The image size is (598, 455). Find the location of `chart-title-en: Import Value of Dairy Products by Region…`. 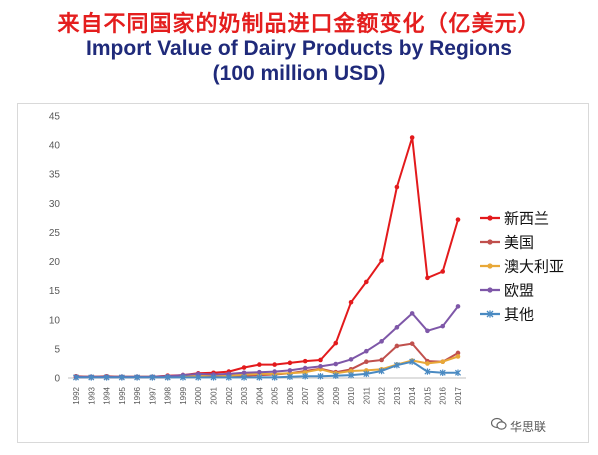

chart-title-en: Import Value of Dairy Products by Region… is located at coordinates (299, 61).